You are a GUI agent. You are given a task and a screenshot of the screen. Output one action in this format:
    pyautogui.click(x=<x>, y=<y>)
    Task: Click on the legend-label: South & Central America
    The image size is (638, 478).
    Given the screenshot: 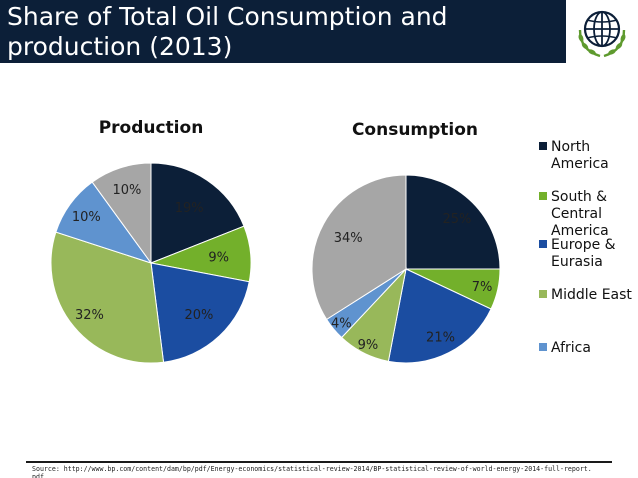 What is the action you would take?
    pyautogui.click(x=580, y=214)
    